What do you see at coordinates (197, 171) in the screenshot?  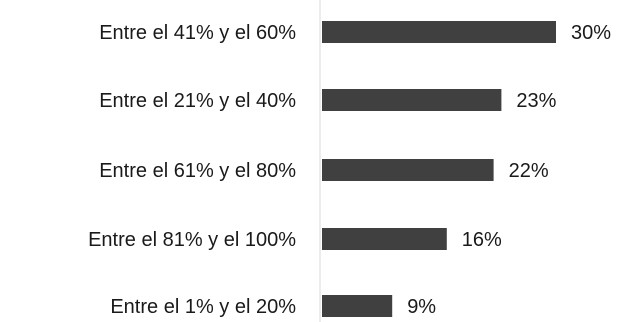 I see `category-label: Entre el 61% y el 80%` at bounding box center [197, 171].